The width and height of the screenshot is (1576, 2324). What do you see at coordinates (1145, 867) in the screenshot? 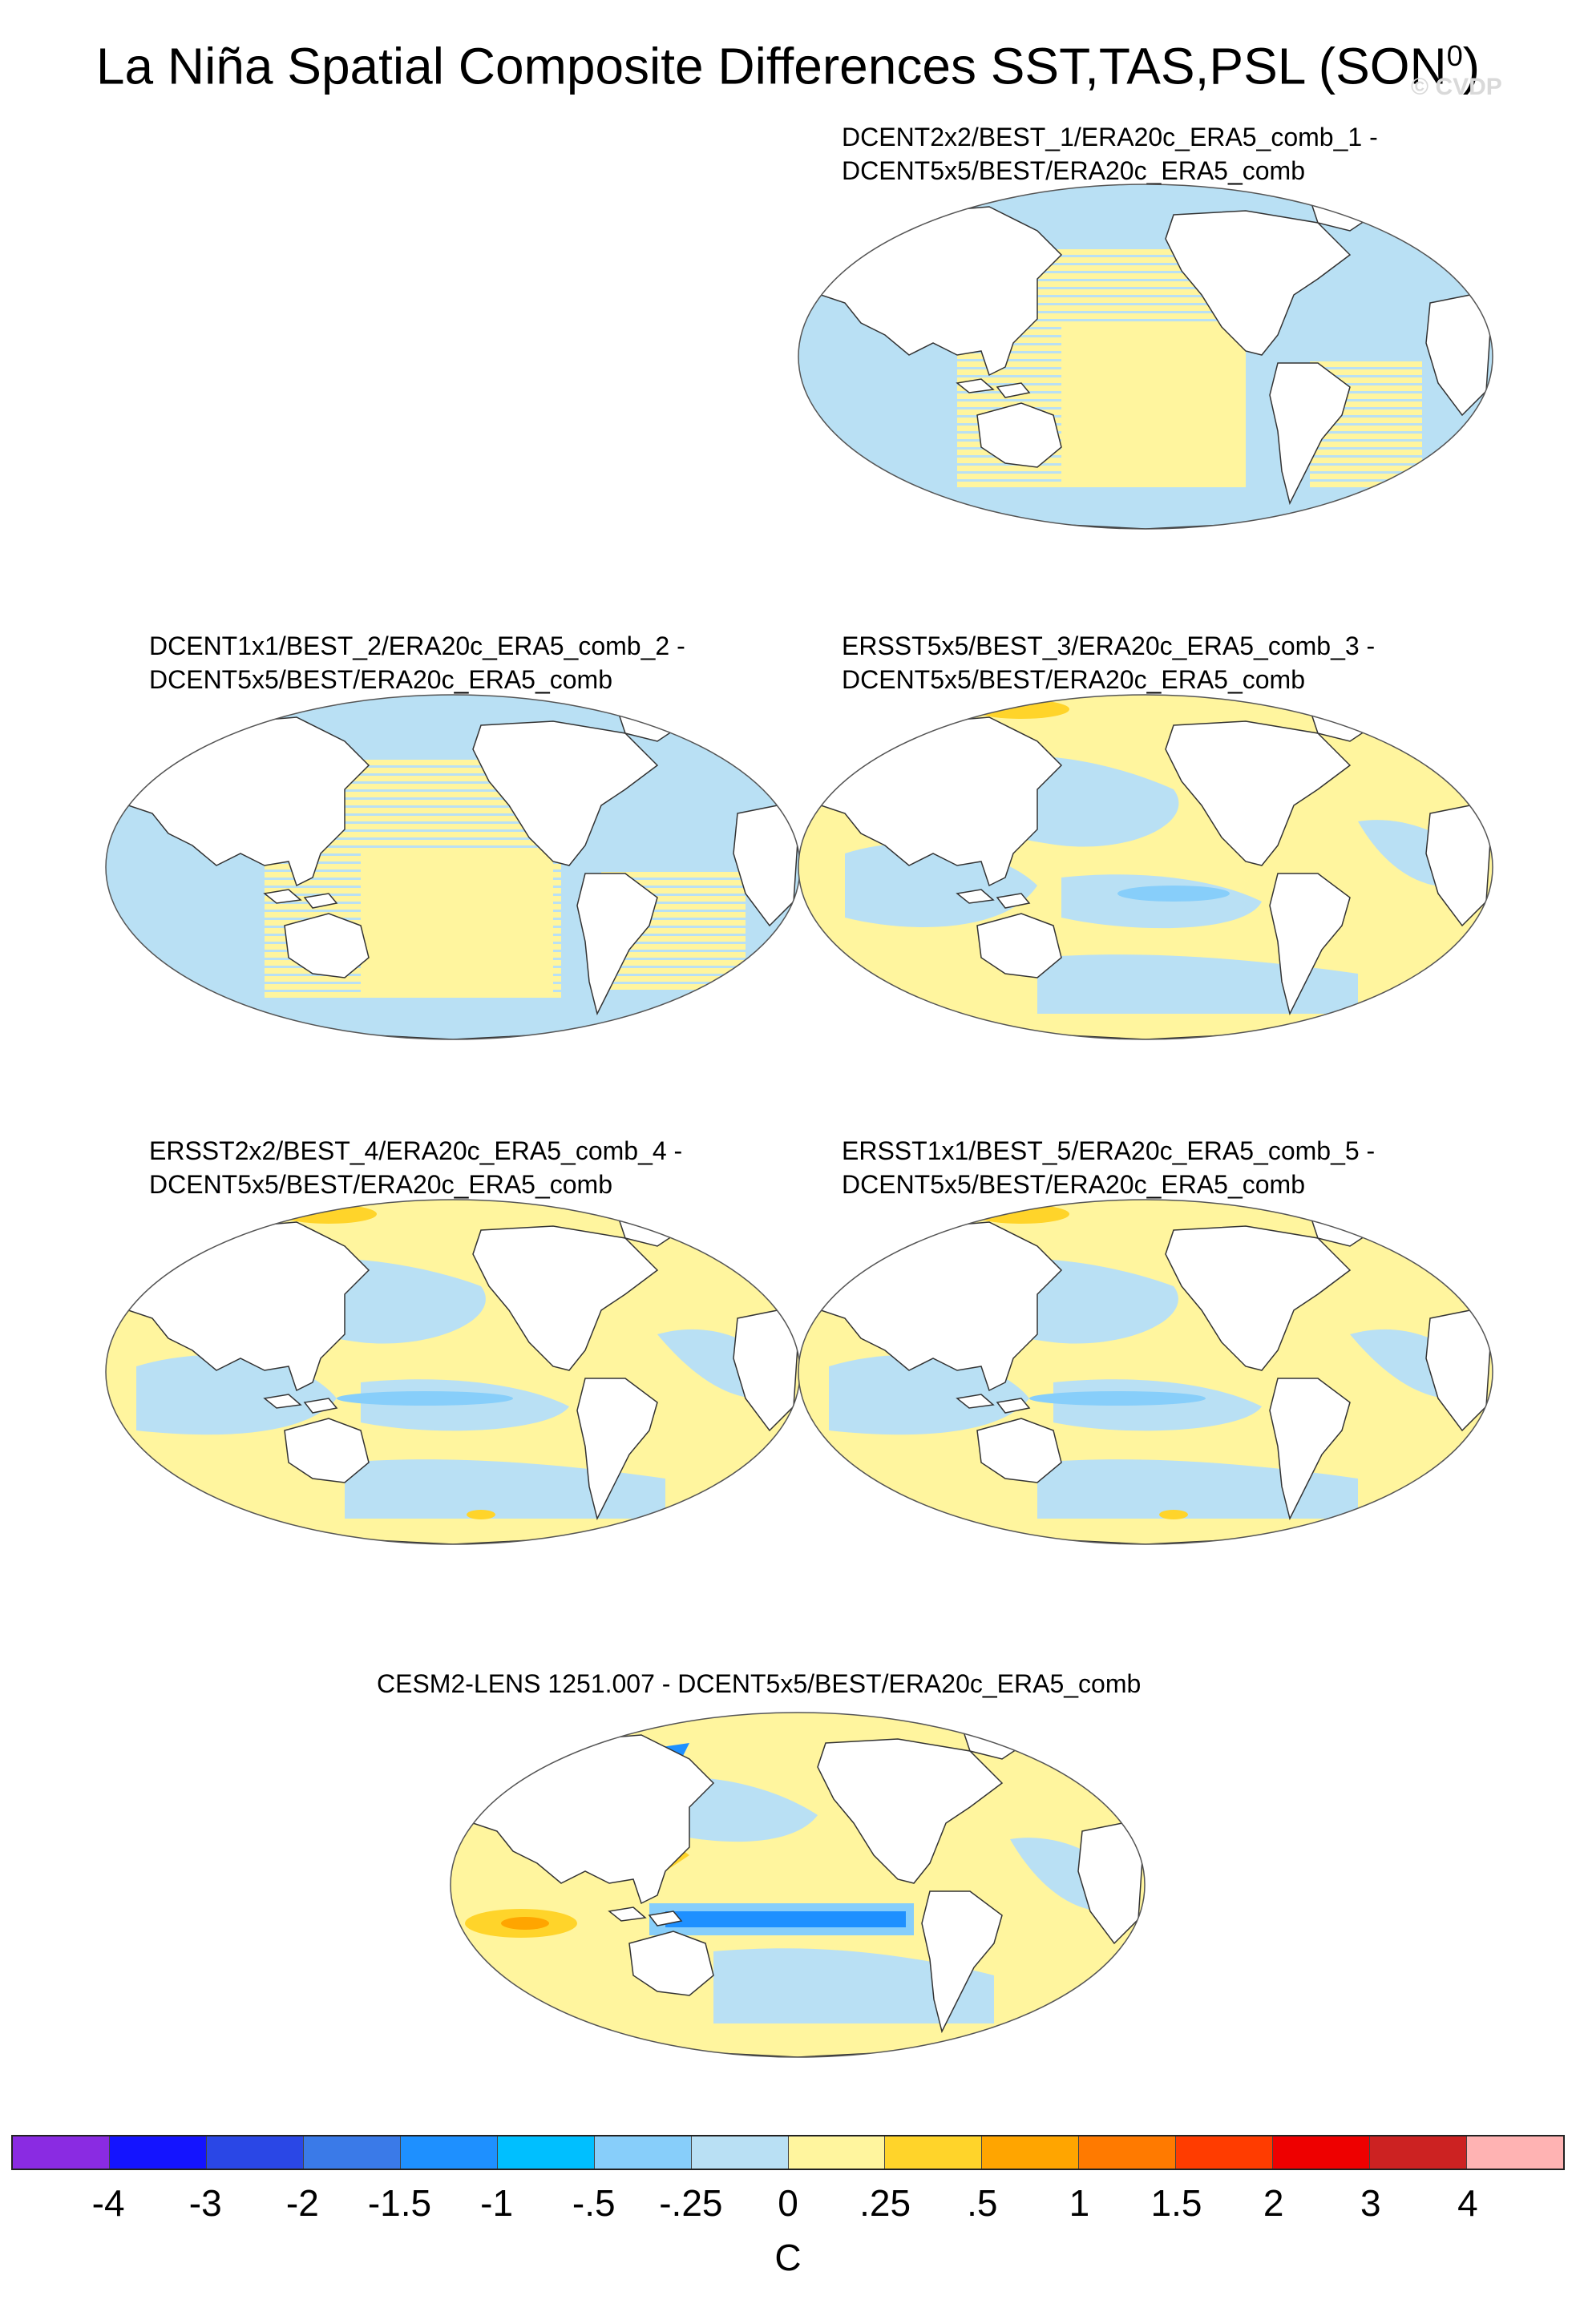
I see `panel-3-map` at bounding box center [1145, 867].